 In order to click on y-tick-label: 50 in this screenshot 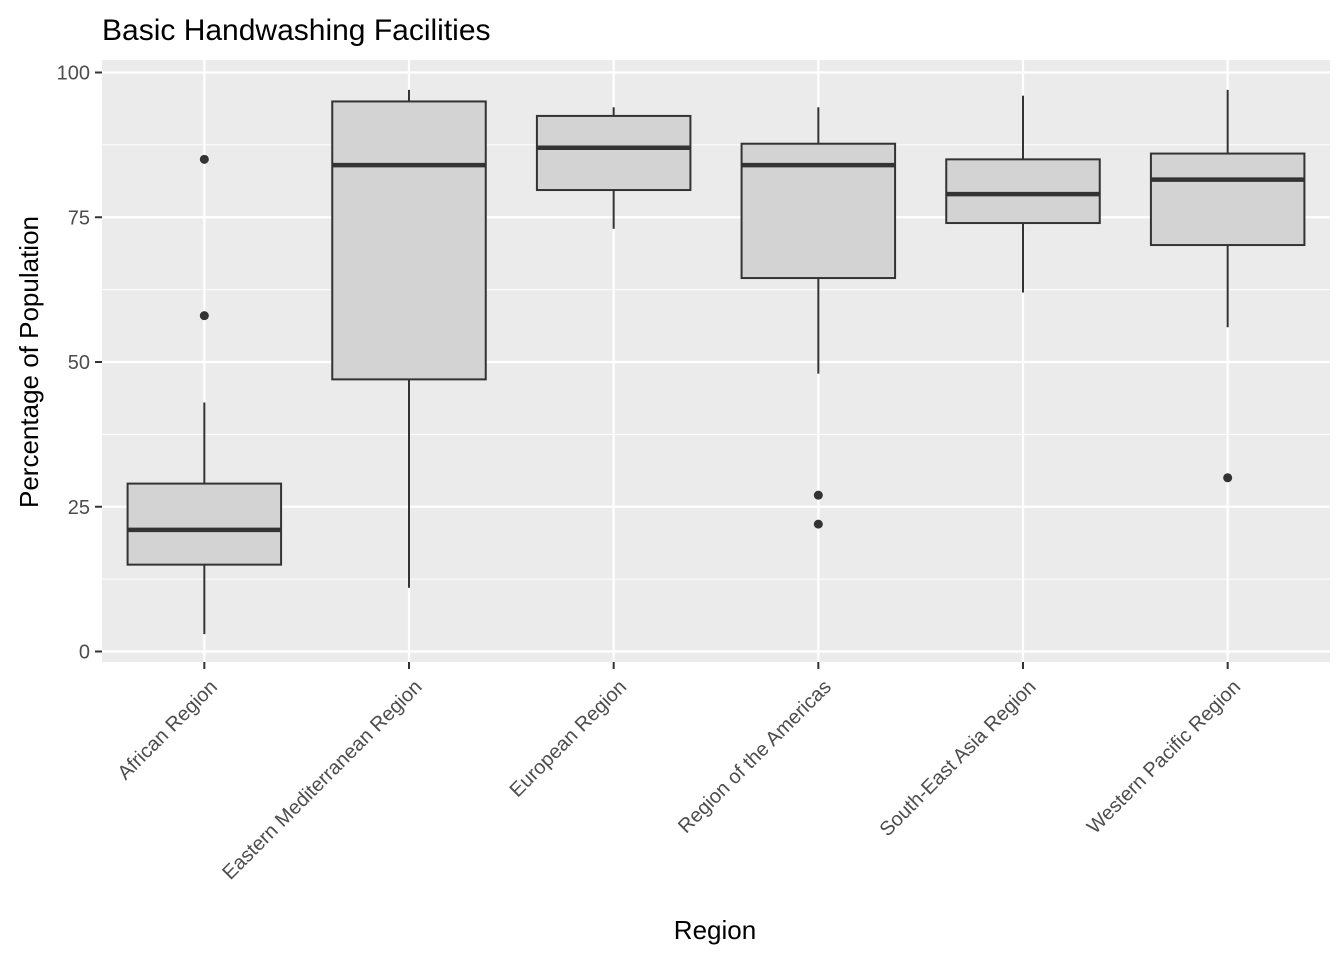, I will do `click(79, 363)`.